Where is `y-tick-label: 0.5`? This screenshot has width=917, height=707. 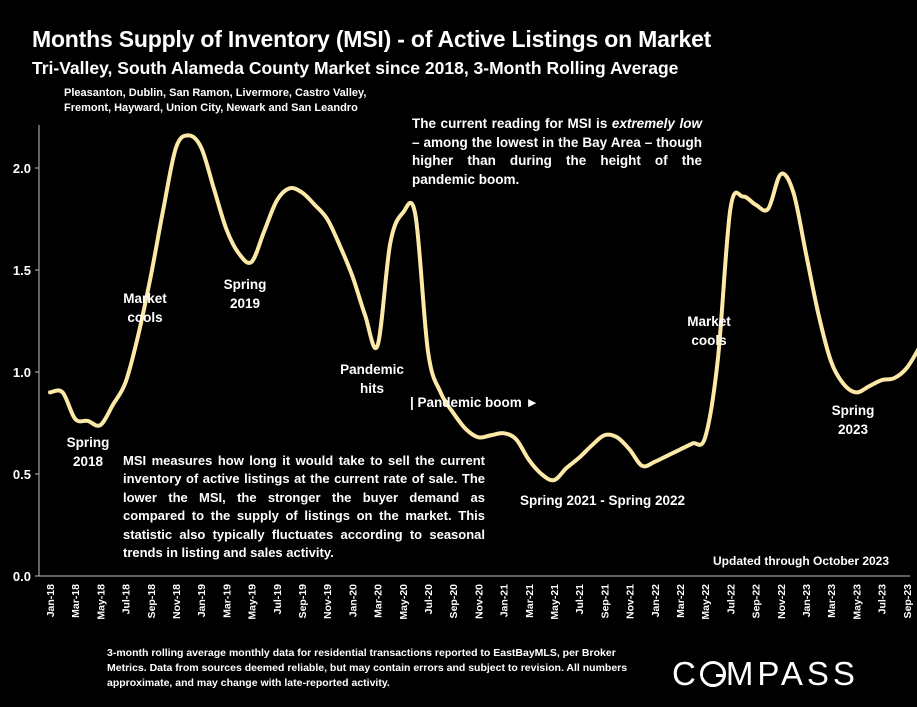 y-tick-label: 0.5 is located at coordinates (22, 474).